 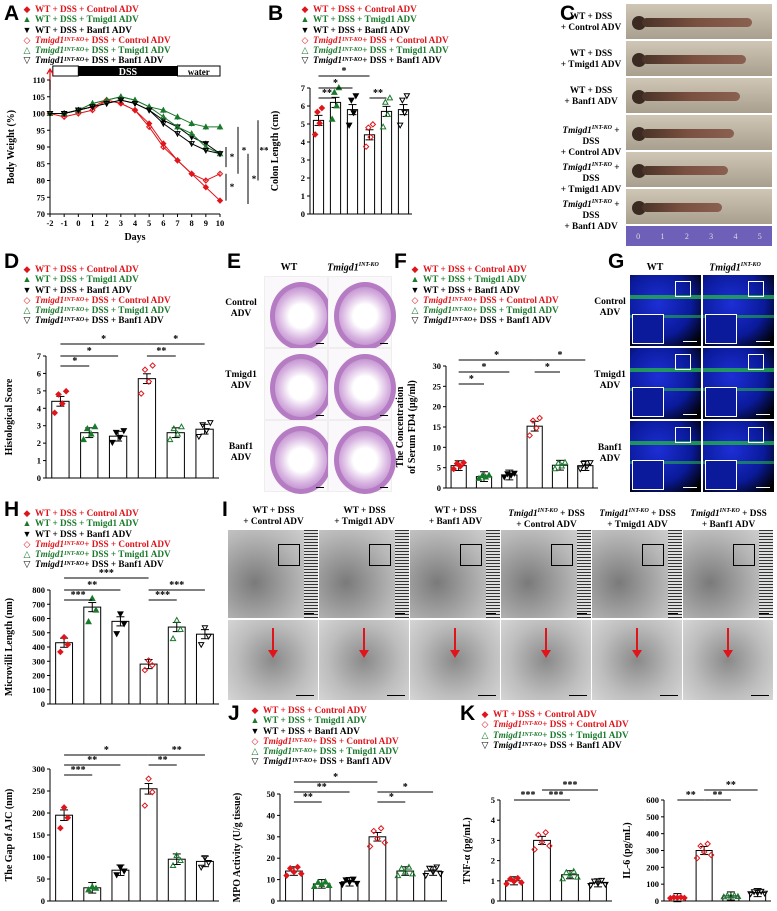 I want to click on column-header: Tmigd1INT-KO, so click(x=353, y=268).